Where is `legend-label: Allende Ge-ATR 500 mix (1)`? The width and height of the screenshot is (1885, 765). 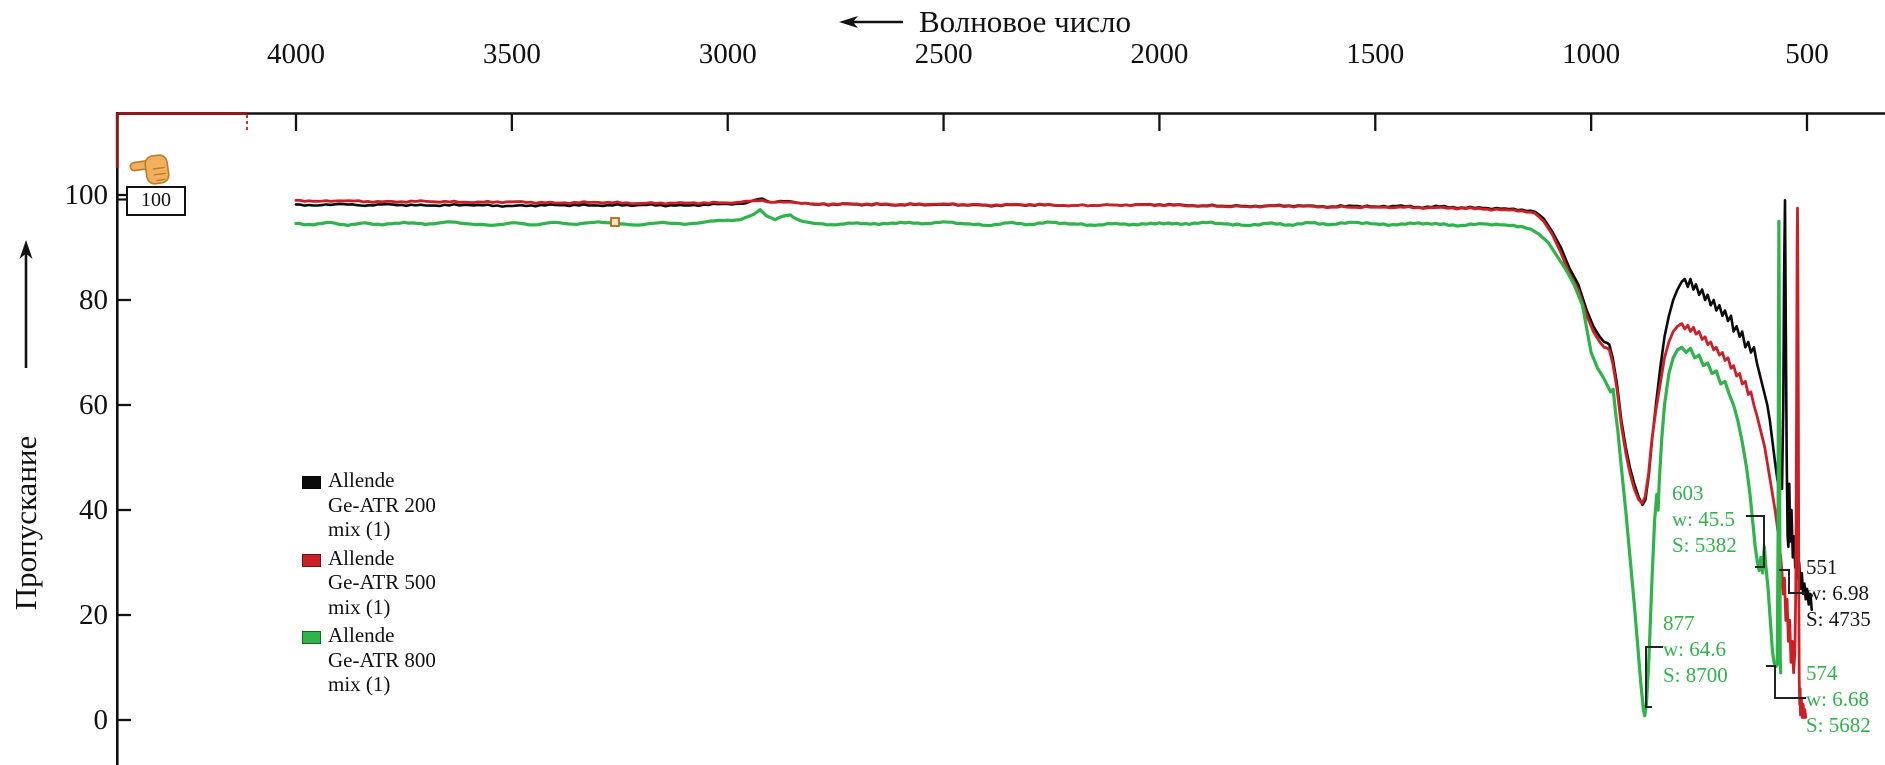 legend-label: Allende Ge-ATR 500 mix (1) is located at coordinates (382, 583).